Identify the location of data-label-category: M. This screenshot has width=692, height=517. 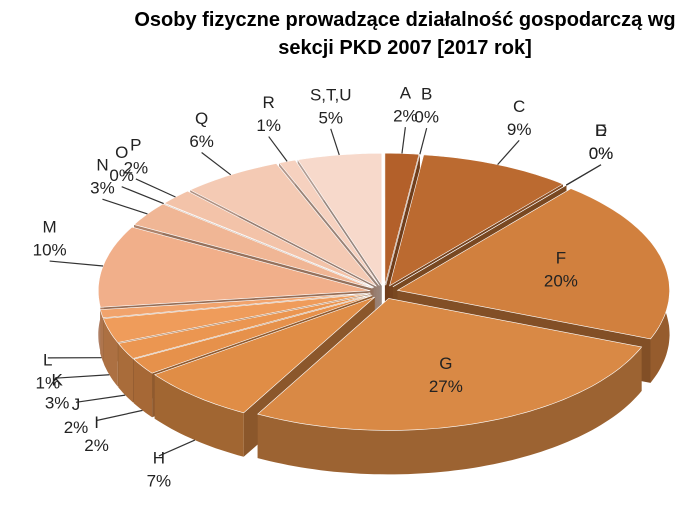
(50, 227).